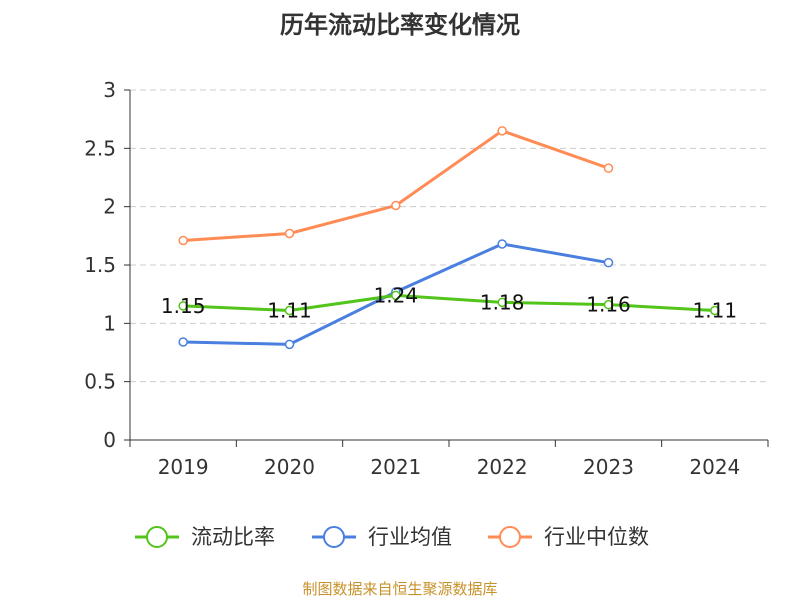  Describe the element at coordinates (233, 537) in the screenshot. I see `legend-label: 流动比率` at that location.